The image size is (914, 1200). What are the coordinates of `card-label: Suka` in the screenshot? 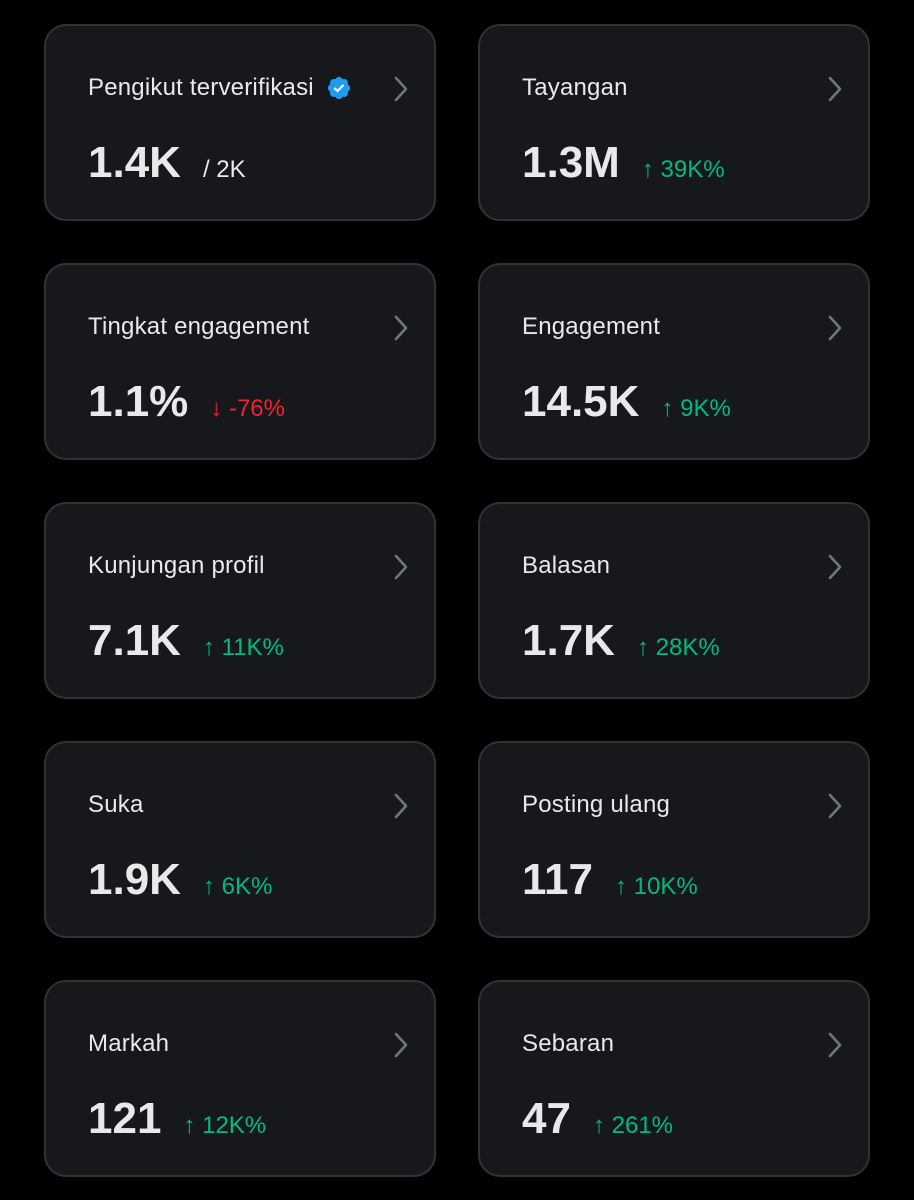 It's located at (116, 804).